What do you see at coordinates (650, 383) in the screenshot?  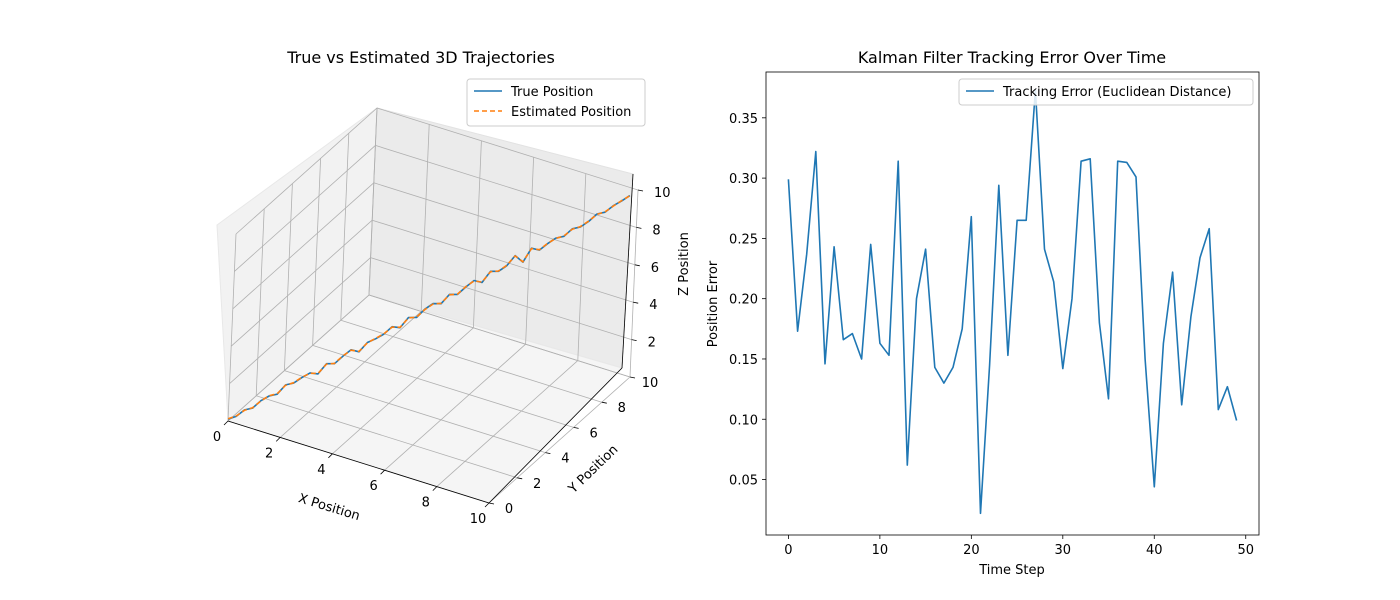 I see `tick-label-y: 10` at bounding box center [650, 383].